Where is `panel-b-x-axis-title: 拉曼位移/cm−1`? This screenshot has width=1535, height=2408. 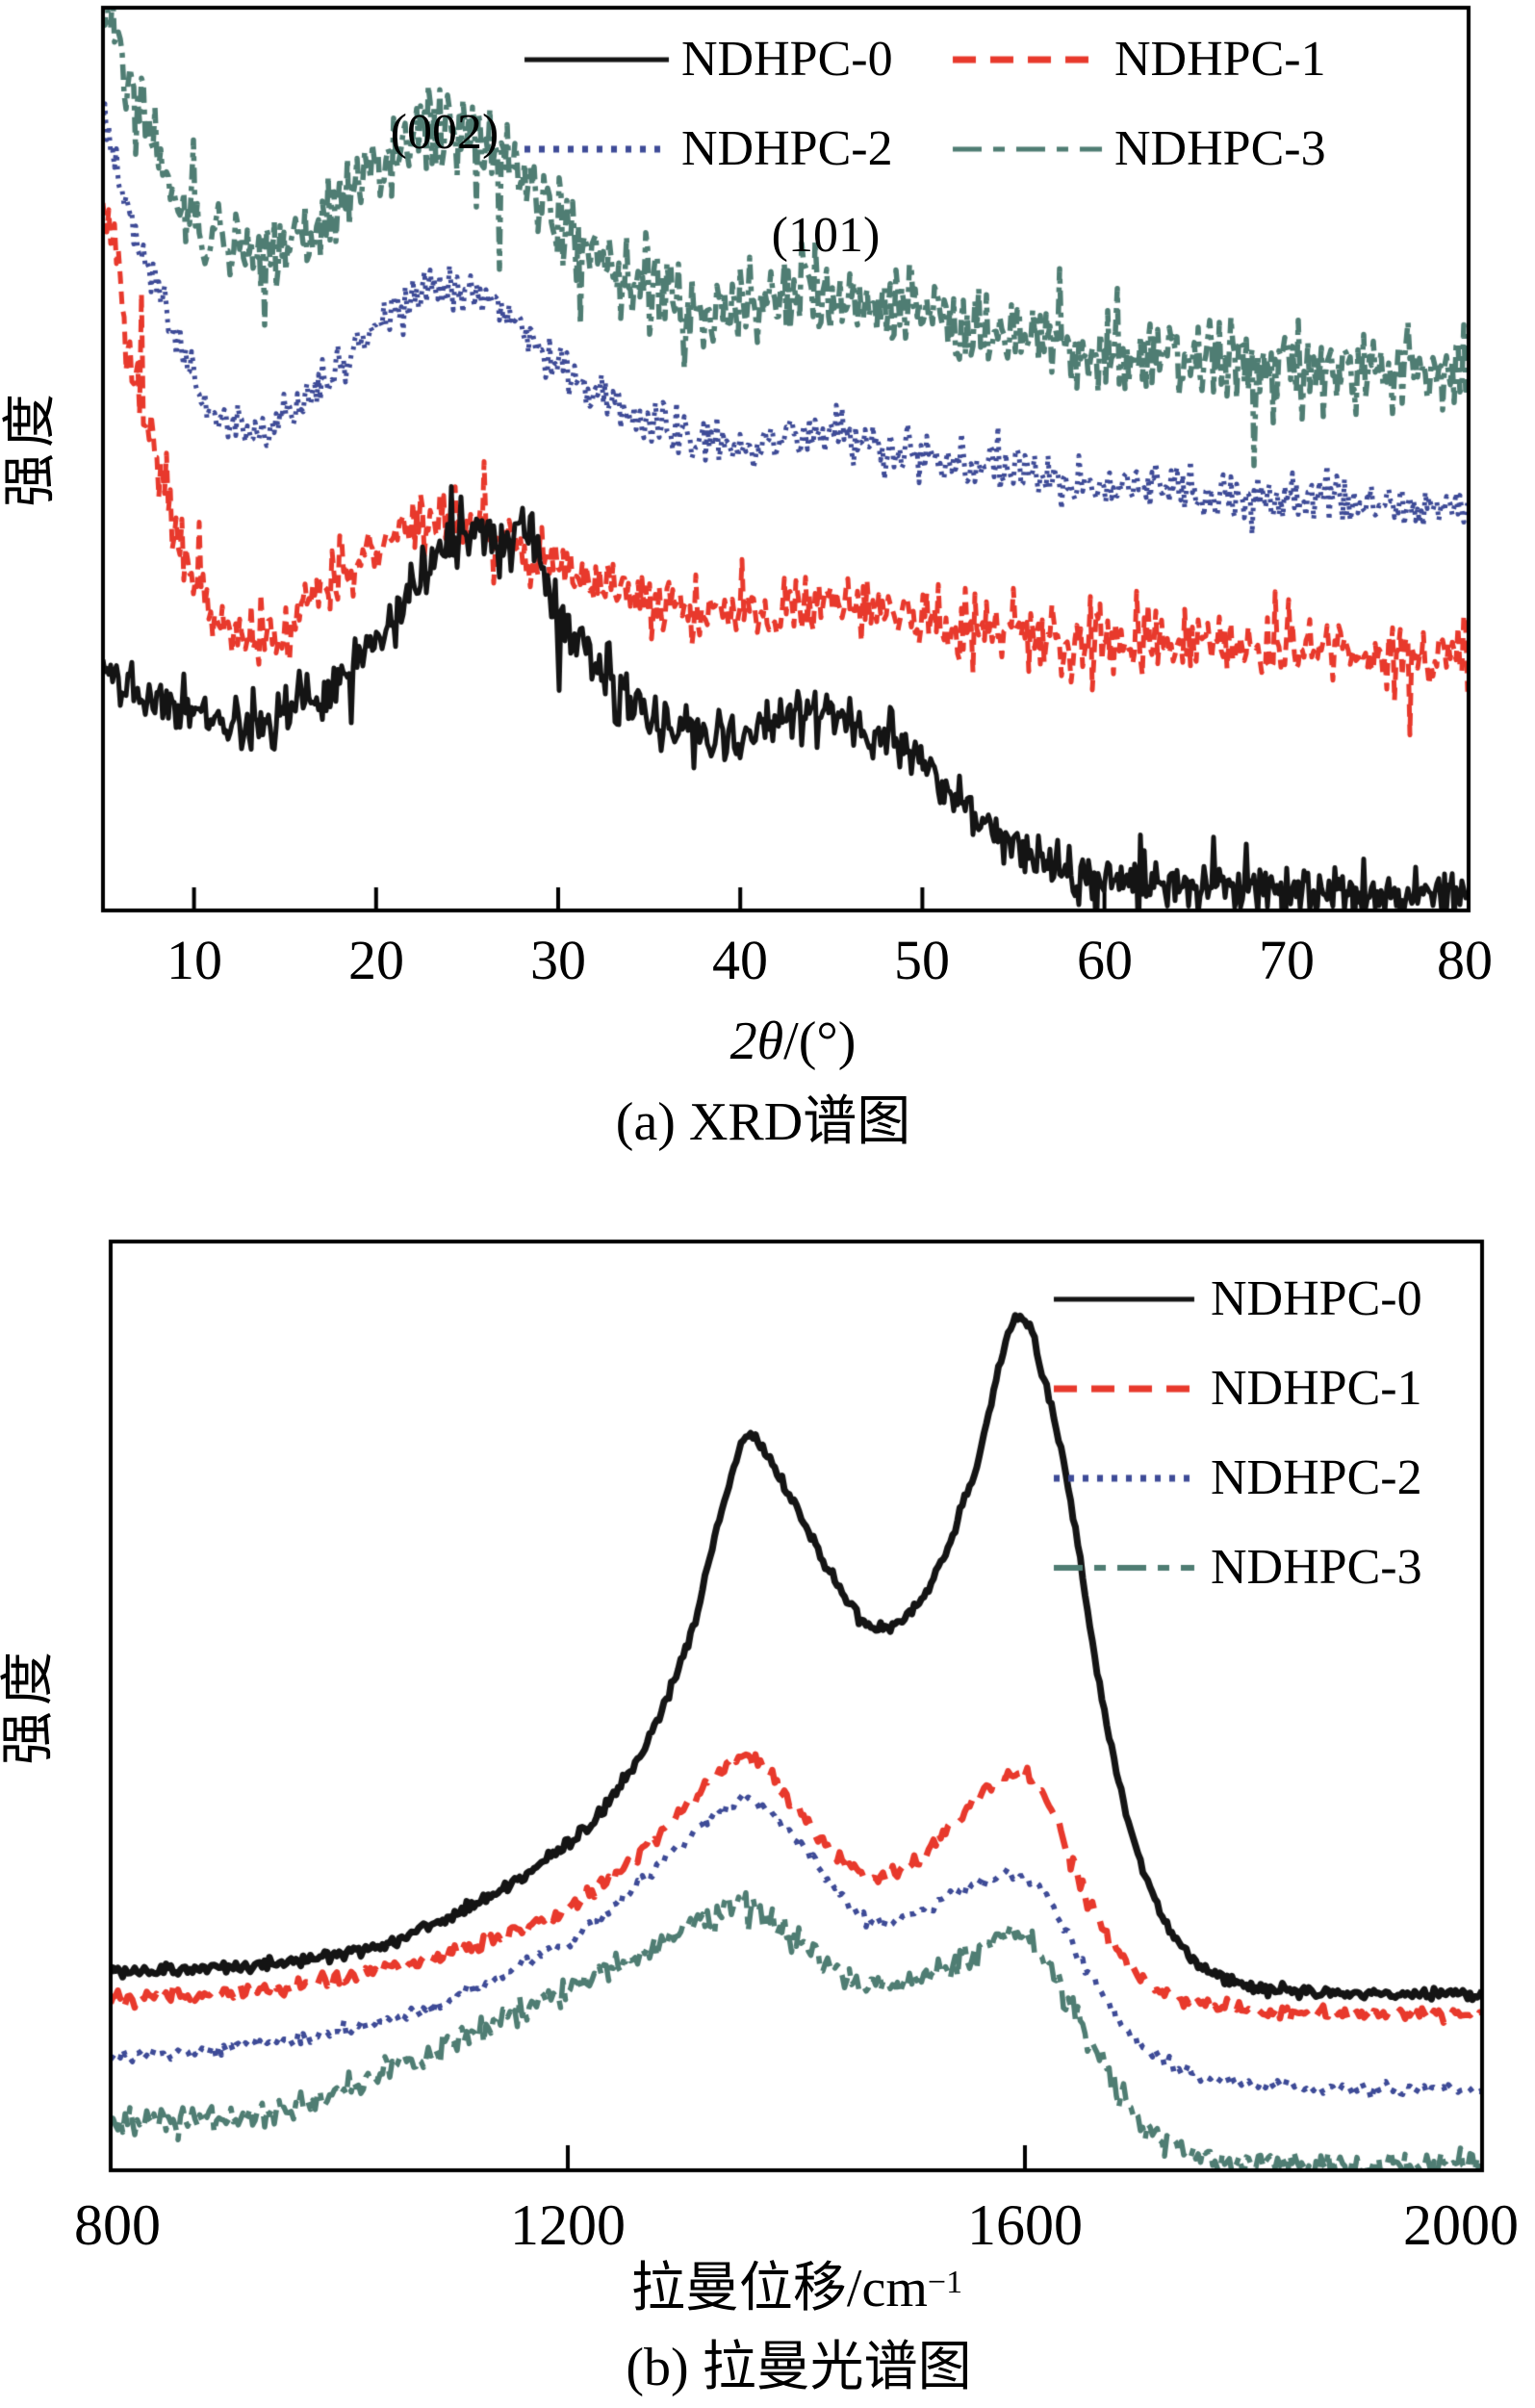 panel-b-x-axis-title: 拉曼位移/cm−1 is located at coordinates (796, 2289).